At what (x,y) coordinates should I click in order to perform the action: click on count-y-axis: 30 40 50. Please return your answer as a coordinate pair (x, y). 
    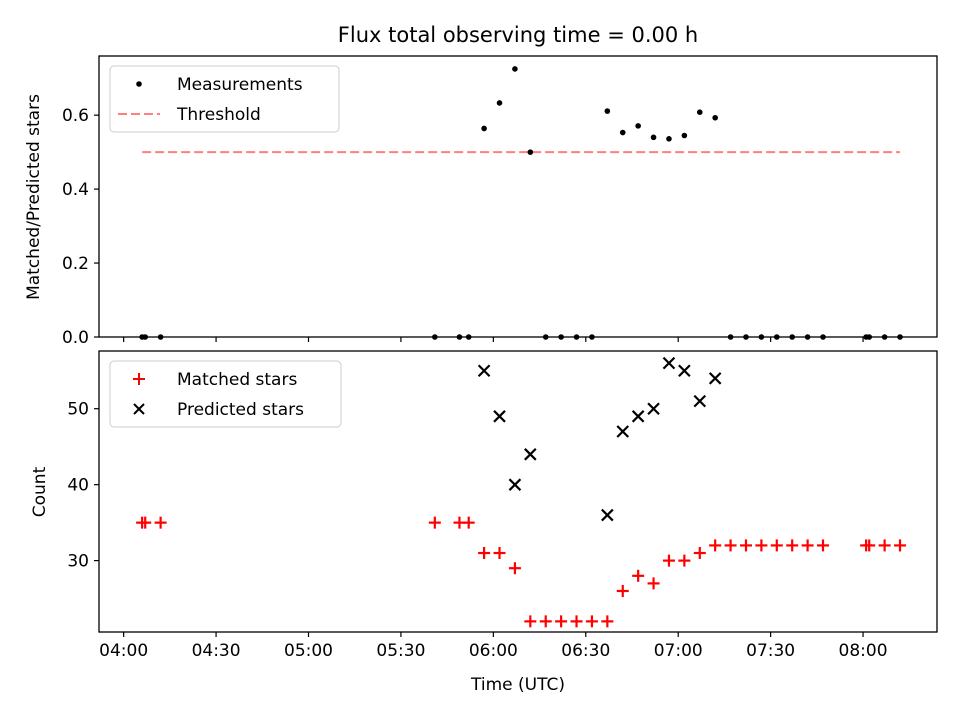
    Looking at the image, I should click on (83, 486).